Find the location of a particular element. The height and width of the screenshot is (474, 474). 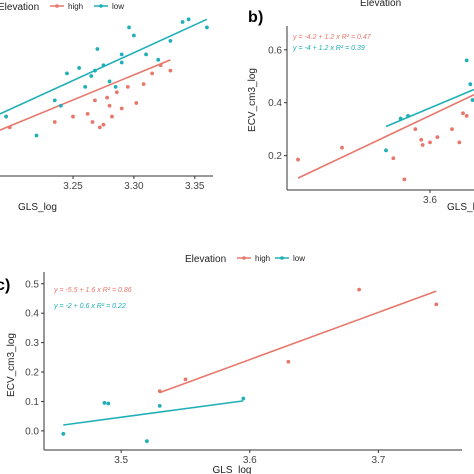

panel-a-x-tick-label: 3.25 is located at coordinates (73, 186).